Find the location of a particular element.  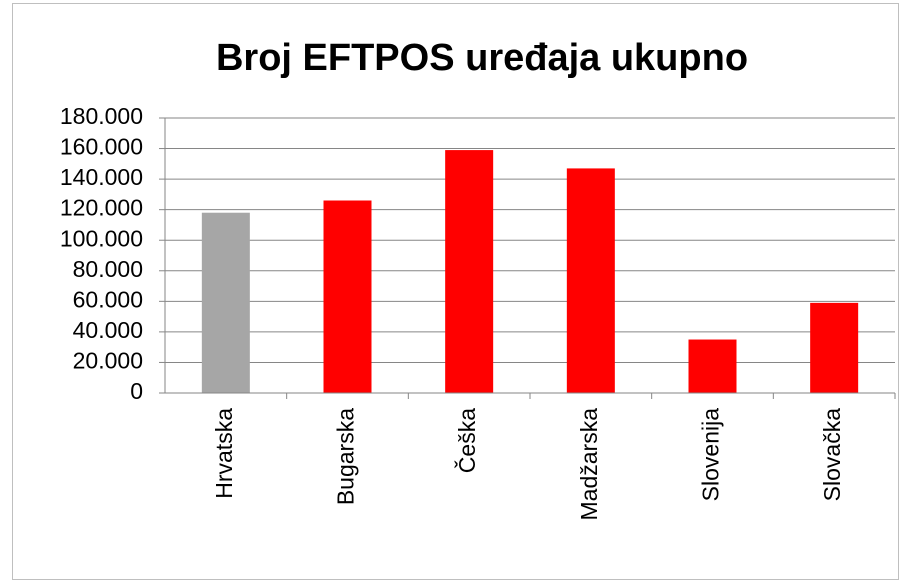

x-tick-label: Madžarska is located at coordinates (589, 464).